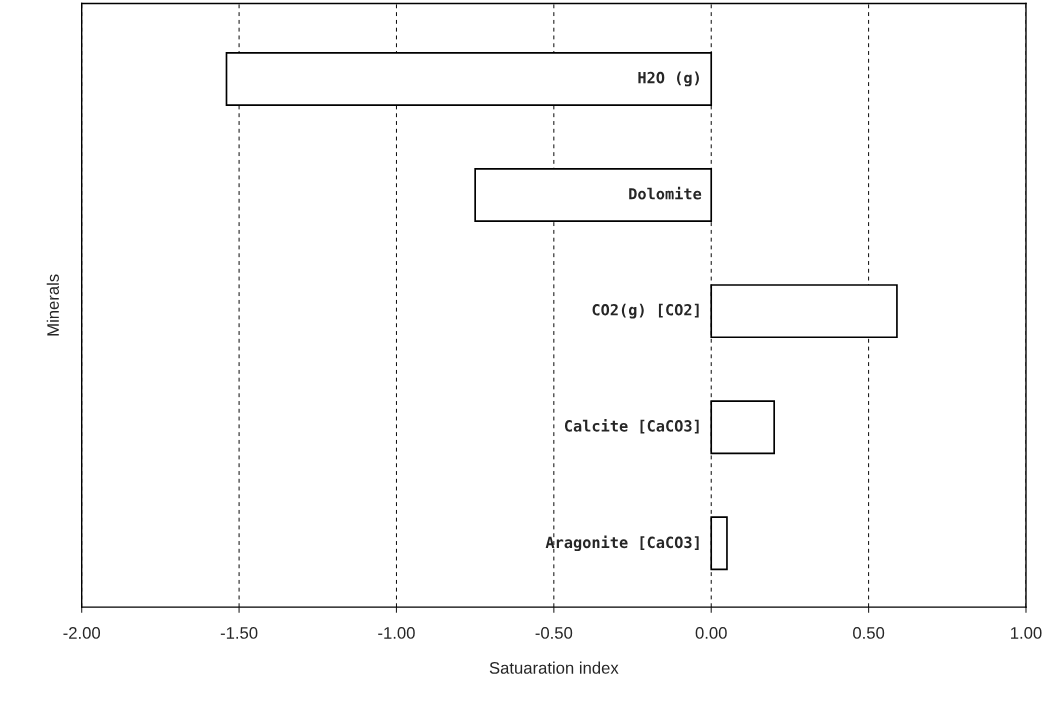 The height and width of the screenshot is (706, 1061). What do you see at coordinates (711, 633) in the screenshot?
I see `x-tick-label: 0.00` at bounding box center [711, 633].